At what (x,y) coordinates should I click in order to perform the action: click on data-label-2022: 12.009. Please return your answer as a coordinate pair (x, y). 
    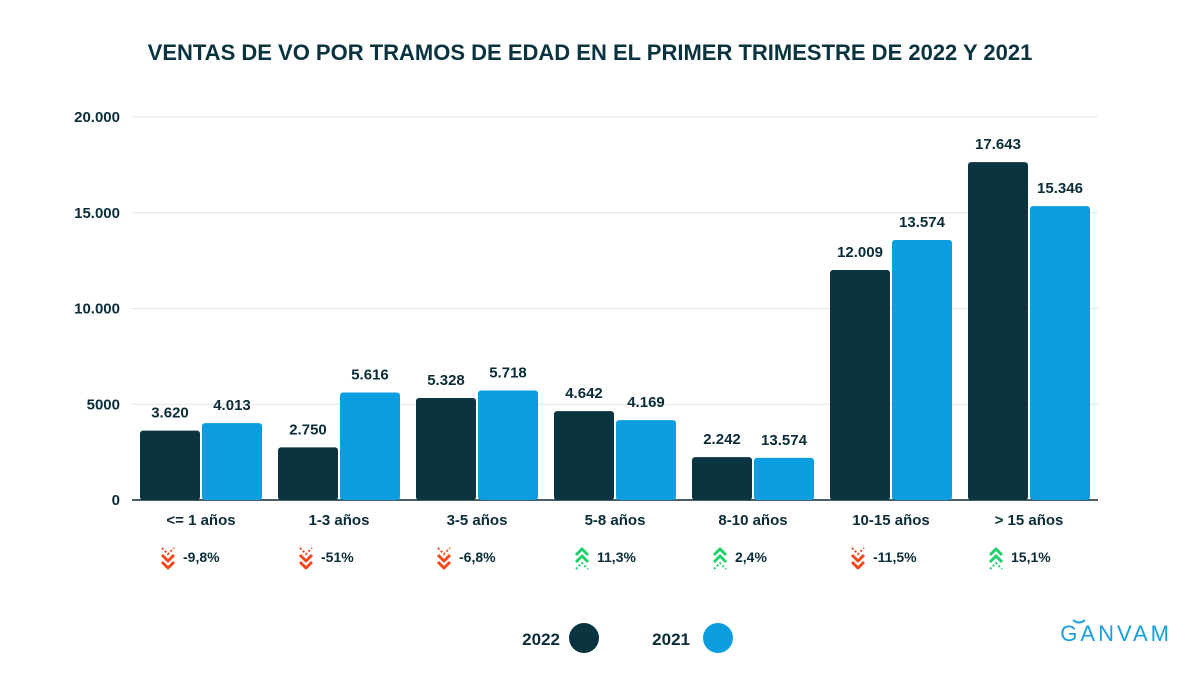
    Looking at the image, I should click on (860, 252).